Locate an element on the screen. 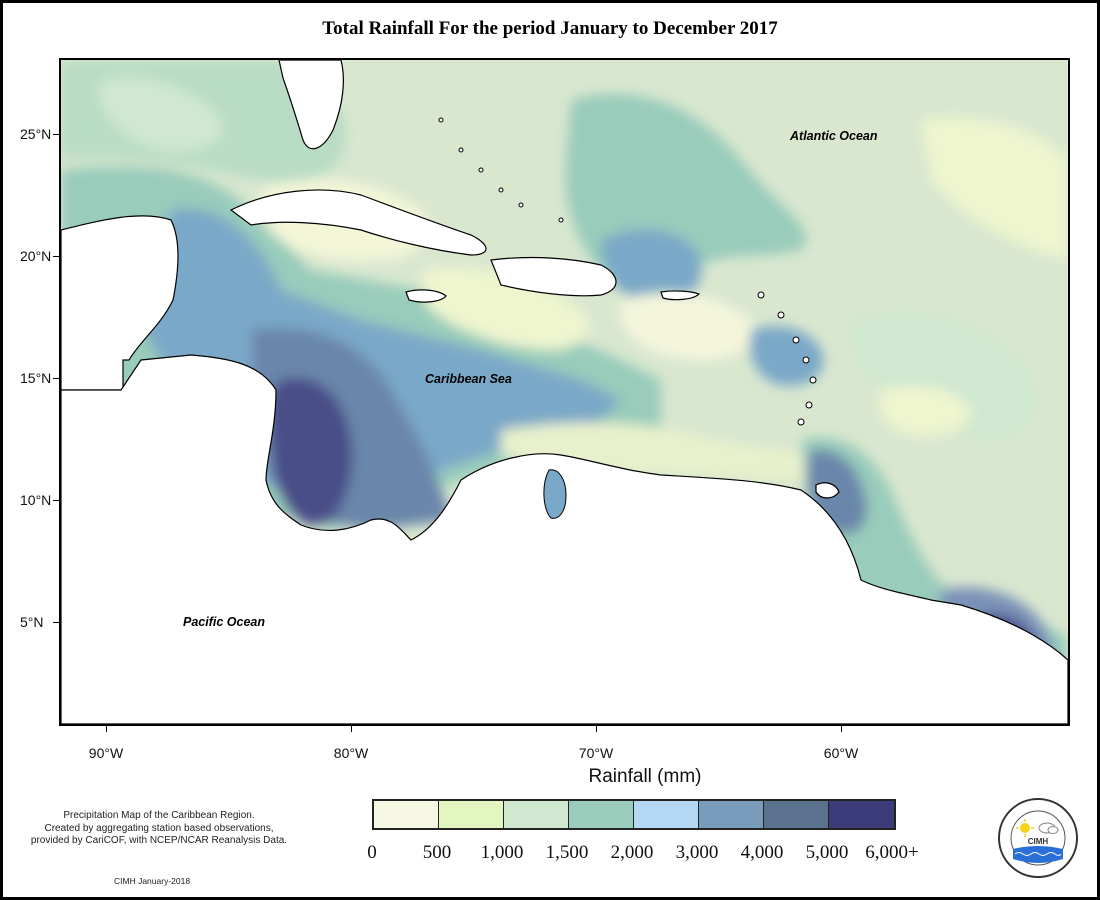 The width and height of the screenshot is (1100, 900). legend-label: 1,500 is located at coordinates (567, 852).